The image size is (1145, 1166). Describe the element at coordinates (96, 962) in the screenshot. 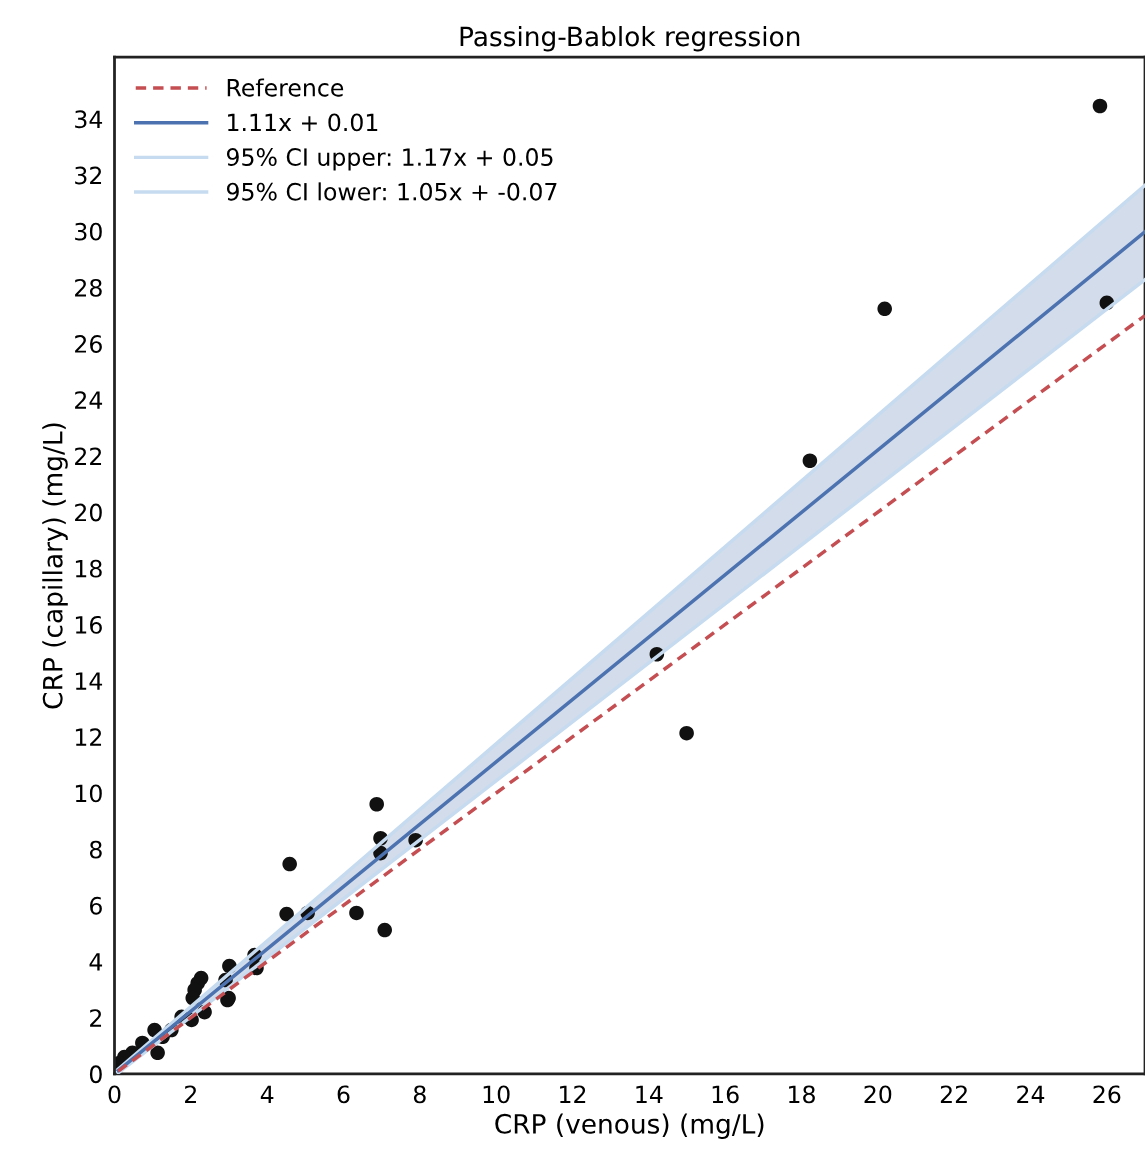

I see `y-tick-label: 4` at that location.